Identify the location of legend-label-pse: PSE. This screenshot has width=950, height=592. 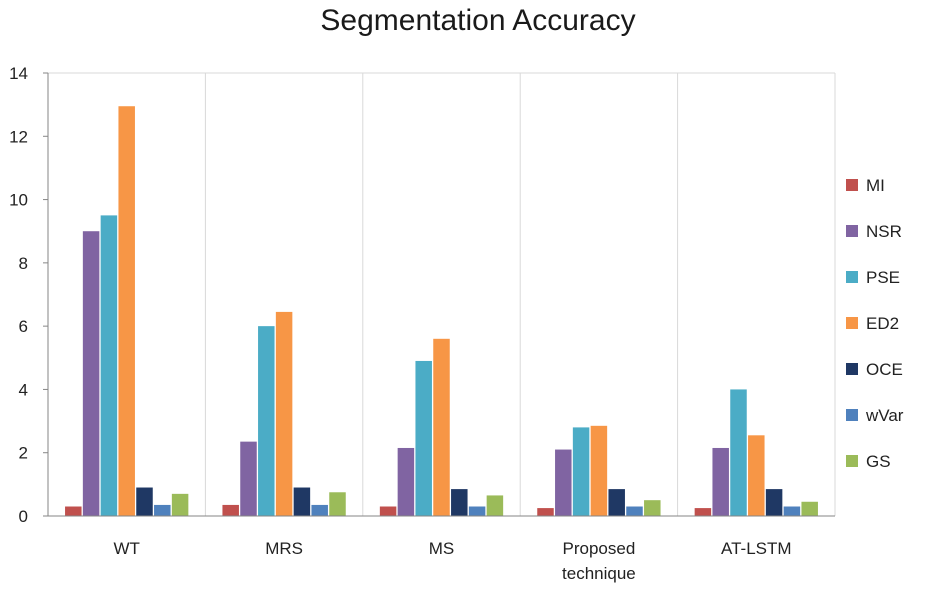
(883, 277).